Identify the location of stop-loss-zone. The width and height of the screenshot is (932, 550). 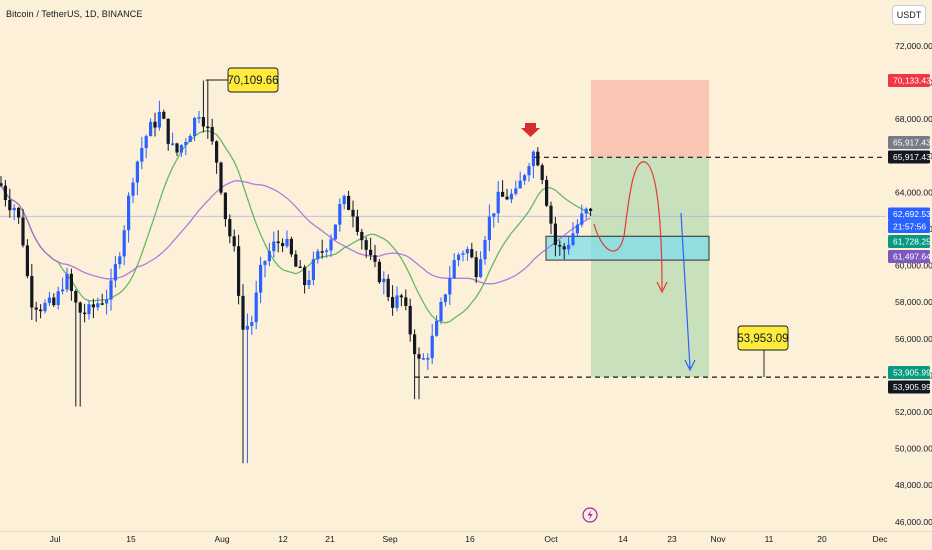
(650, 119).